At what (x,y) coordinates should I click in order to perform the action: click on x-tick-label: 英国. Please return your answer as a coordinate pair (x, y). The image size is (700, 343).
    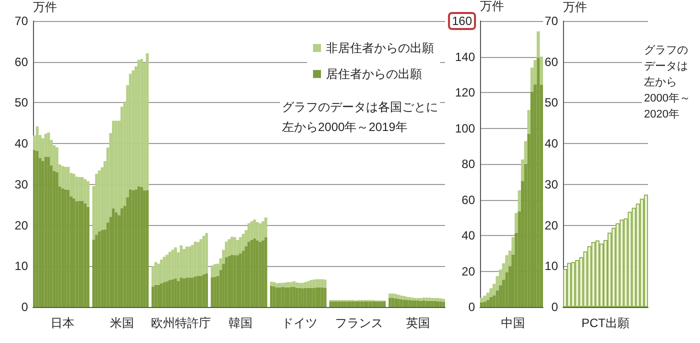
    Looking at the image, I should click on (418, 323).